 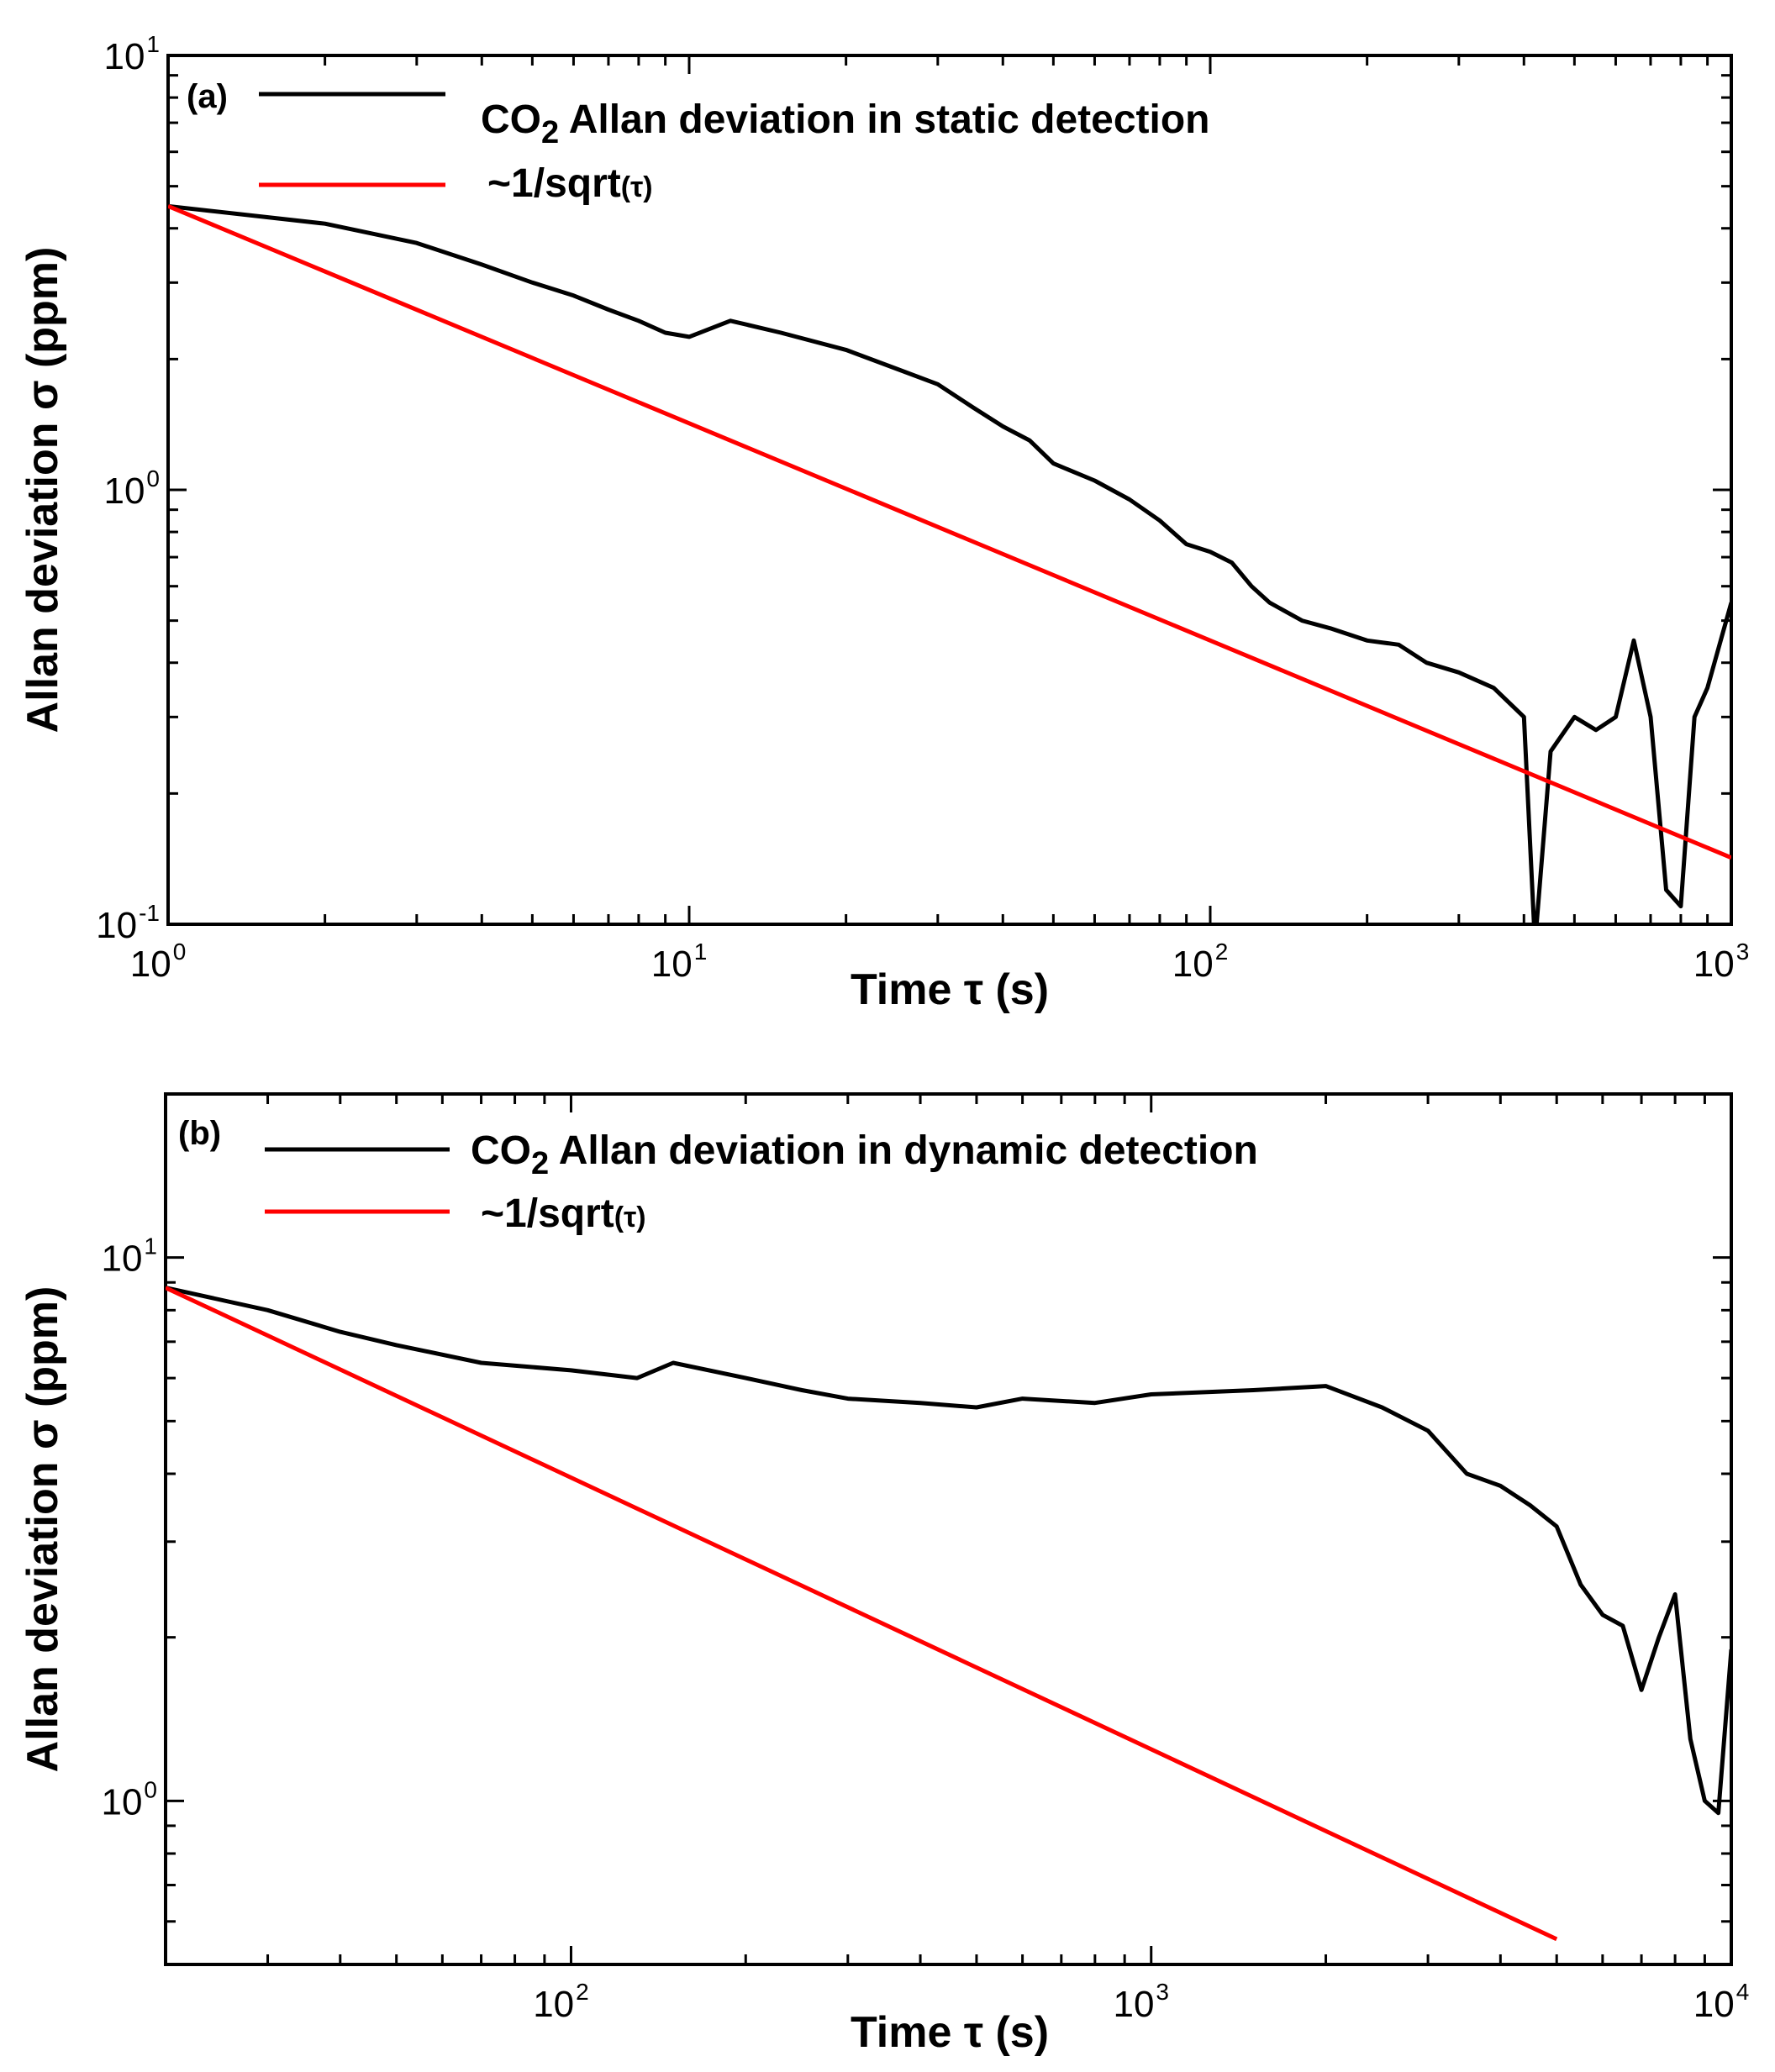 What do you see at coordinates (903, 1150) in the screenshot?
I see `legend-rest: Allan deviation in dynamic detection` at bounding box center [903, 1150].